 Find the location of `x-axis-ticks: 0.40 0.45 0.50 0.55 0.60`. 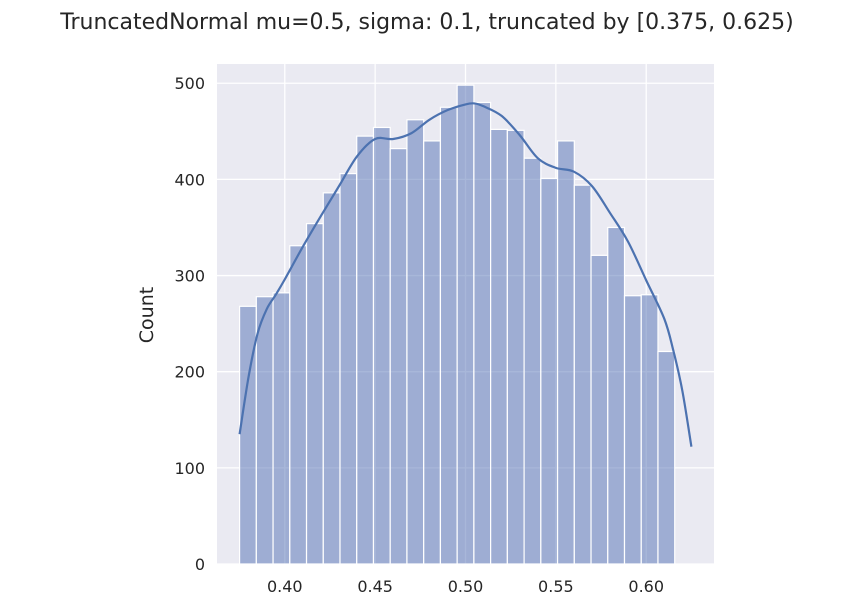

x-axis-ticks: 0.40 0.45 0.50 0.55 0.60 is located at coordinates (465, 586).